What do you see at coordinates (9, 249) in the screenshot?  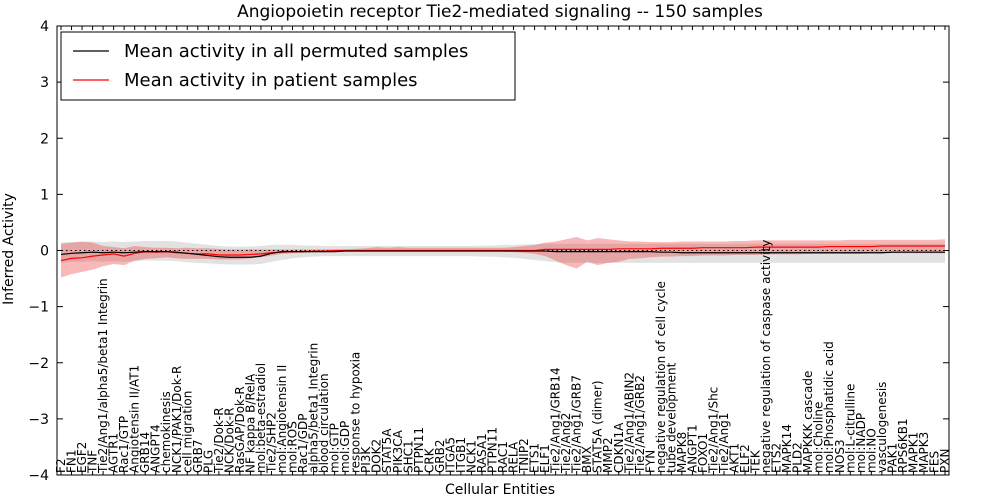 I see `y-axis-label: Inferred Activity` at bounding box center [9, 249].